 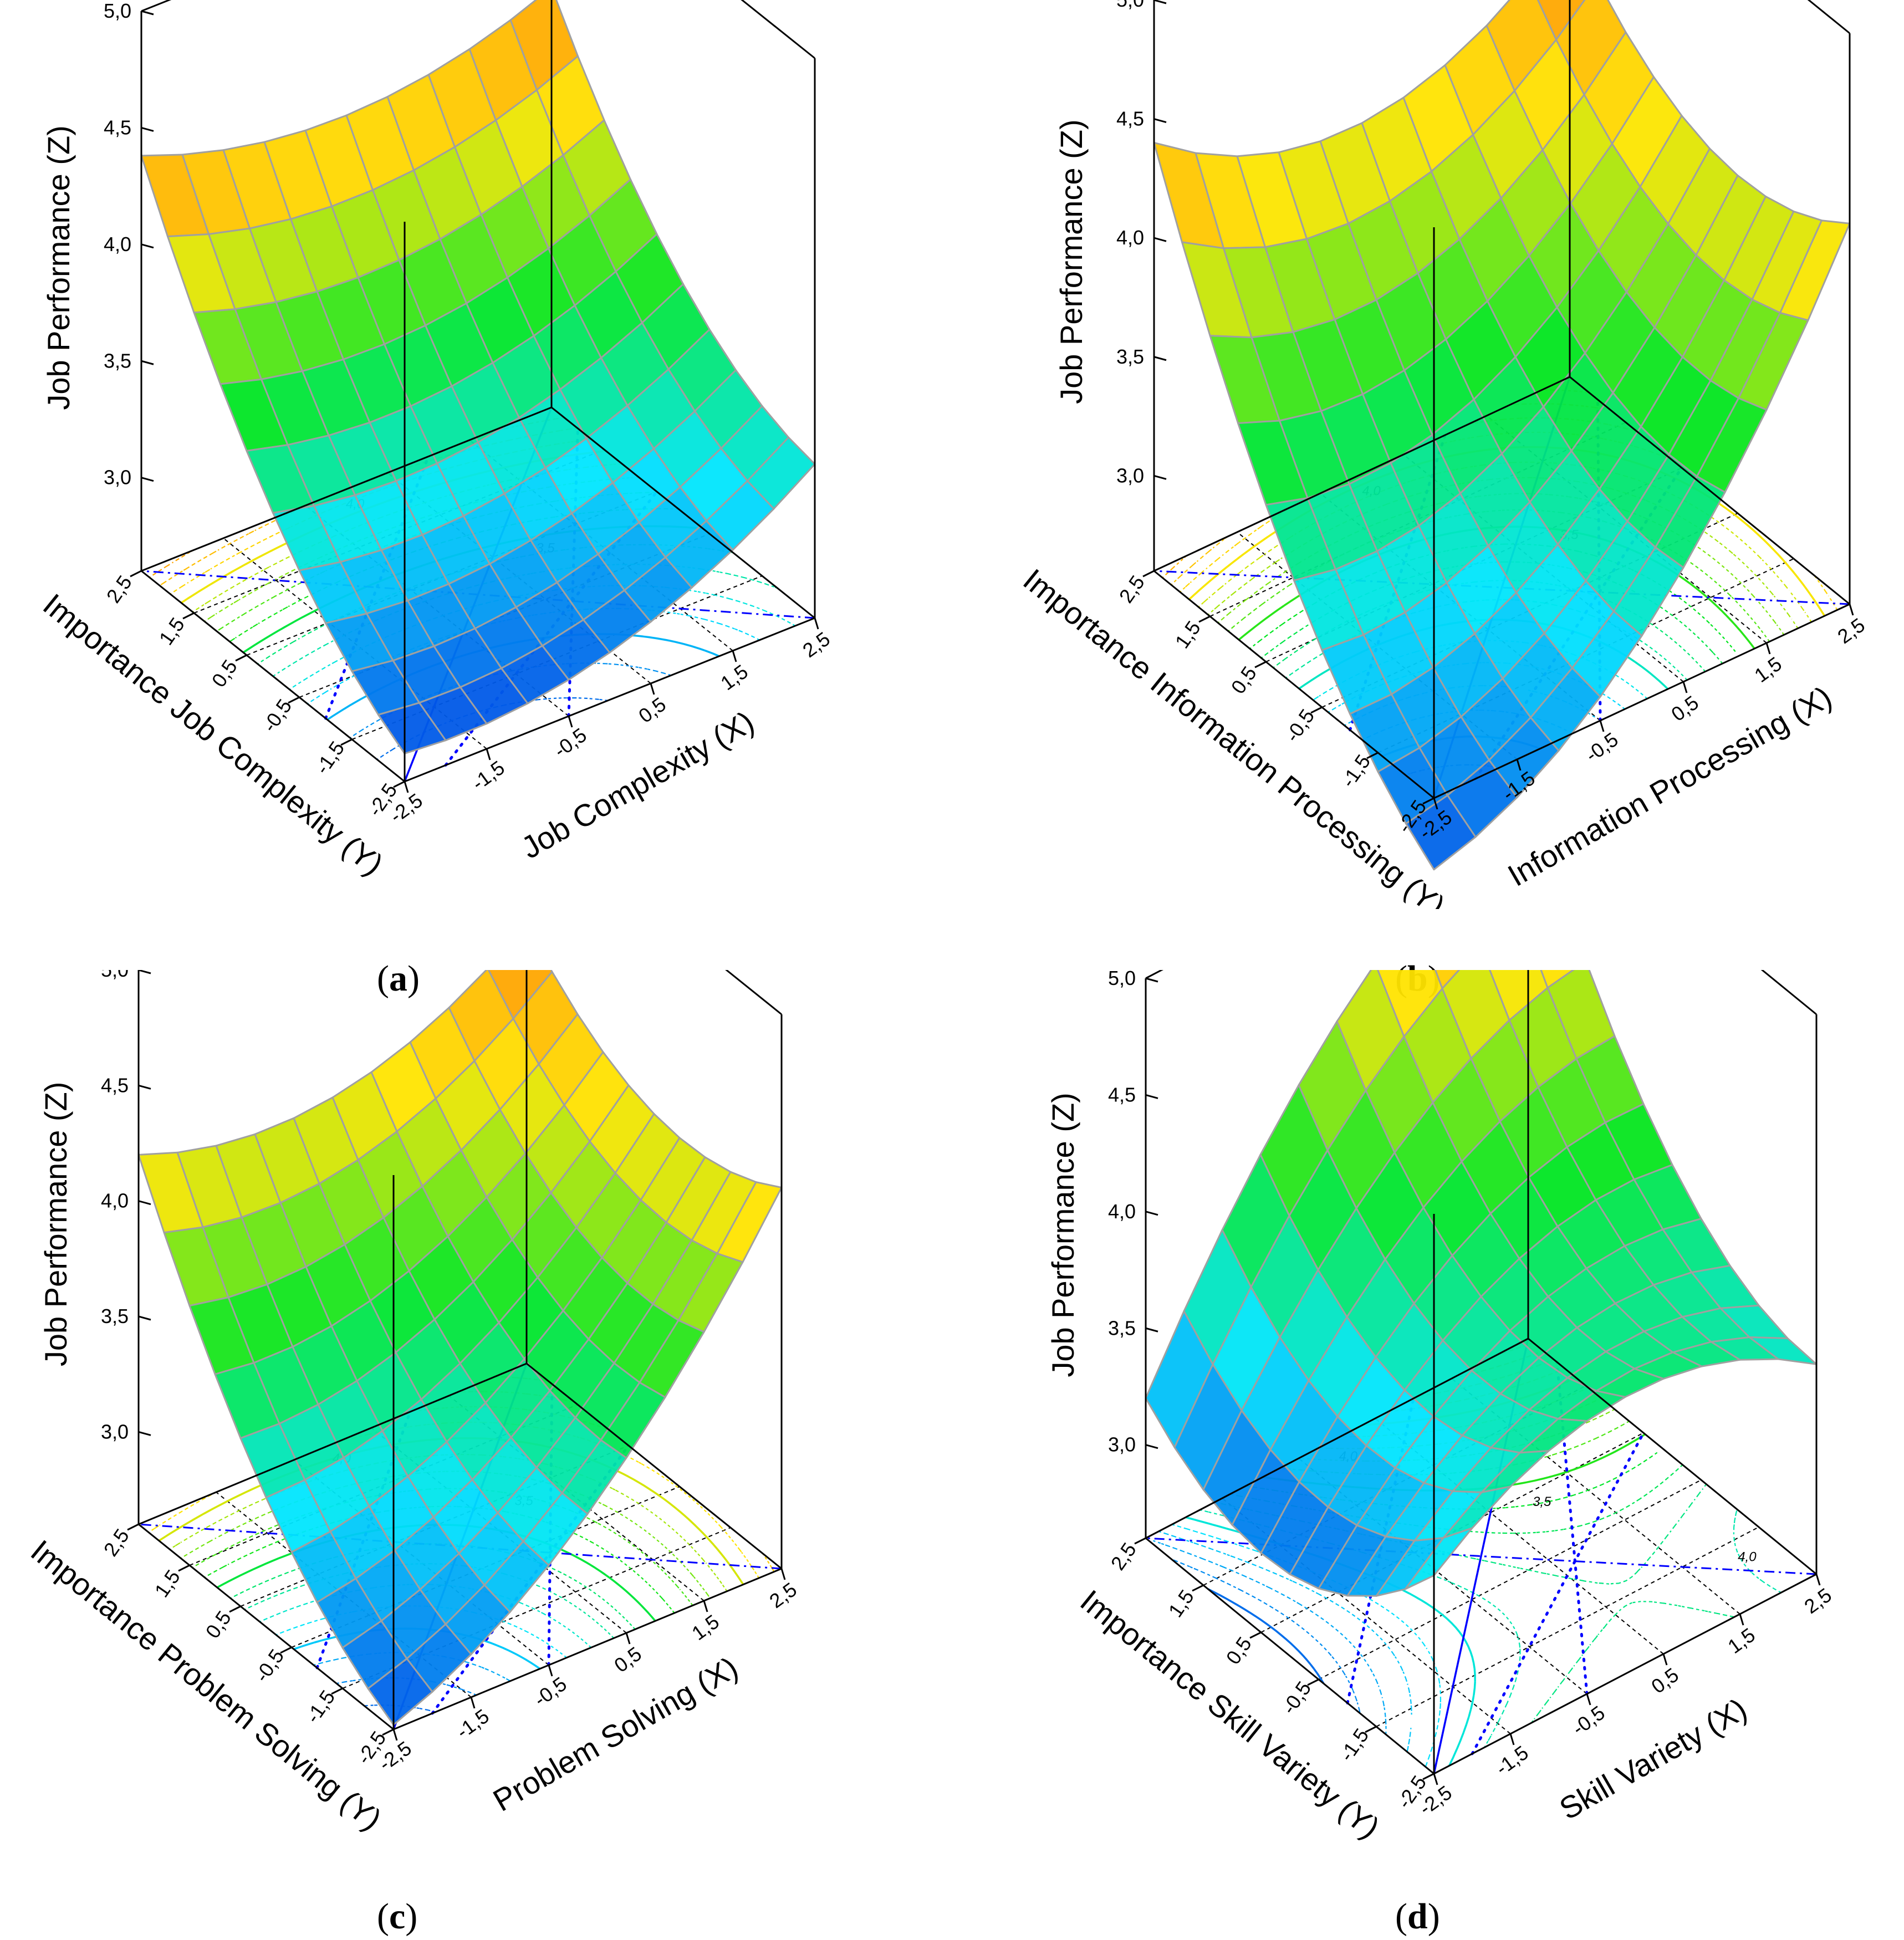 What do you see at coordinates (1441, 832) in the screenshot?
I see `surface-cell` at bounding box center [1441, 832].